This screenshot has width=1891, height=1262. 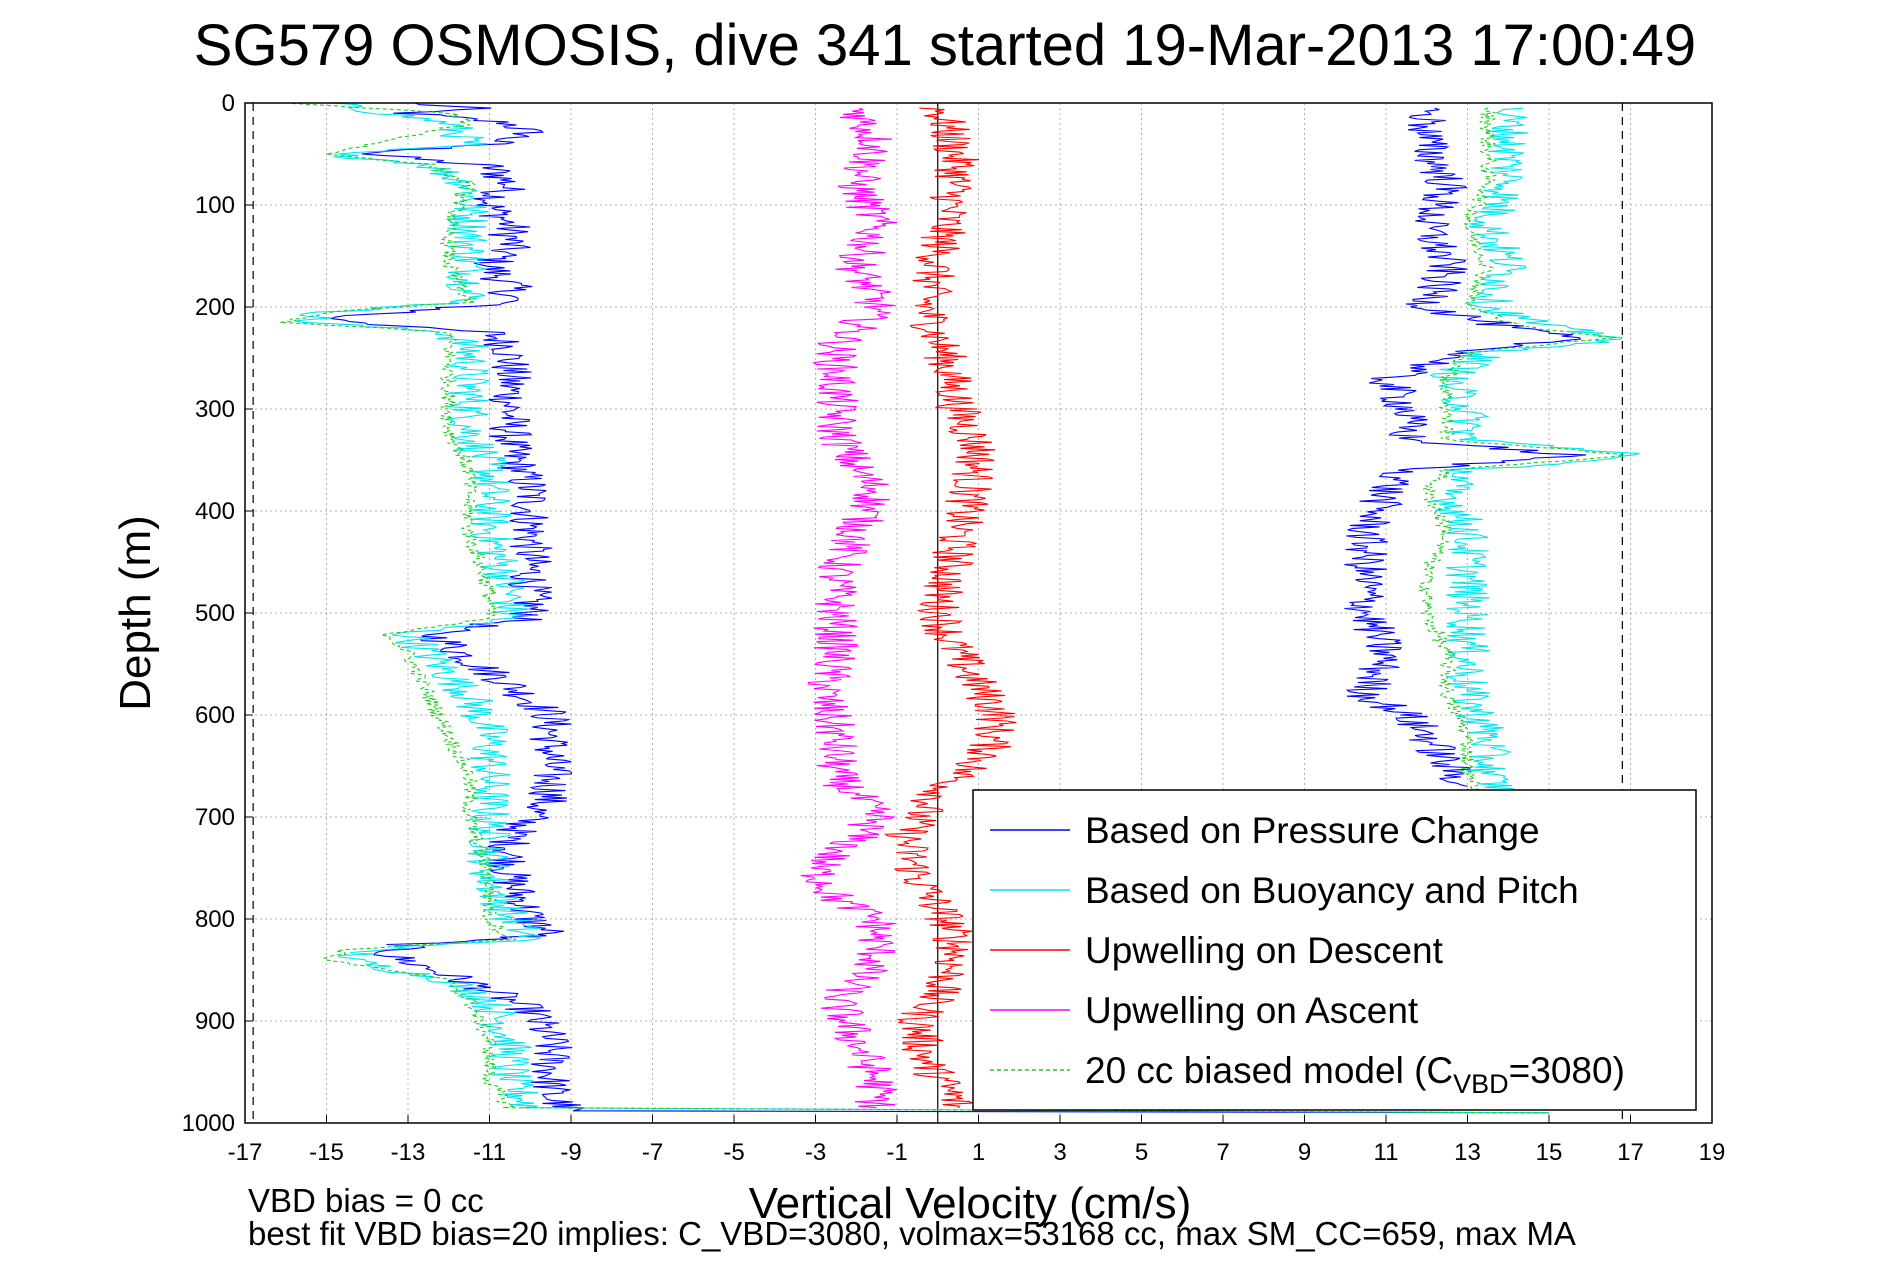 I want to click on legend-label: Upwelling on Descent, so click(x=1264, y=950).